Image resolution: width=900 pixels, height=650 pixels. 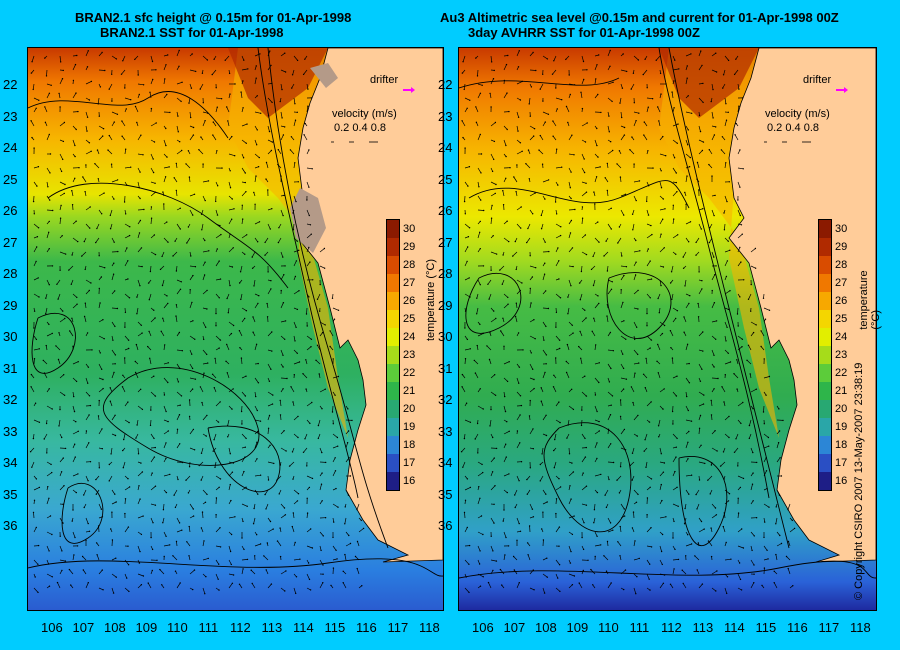 I want to click on lon-tick-right-118: 118, so click(x=860, y=627).